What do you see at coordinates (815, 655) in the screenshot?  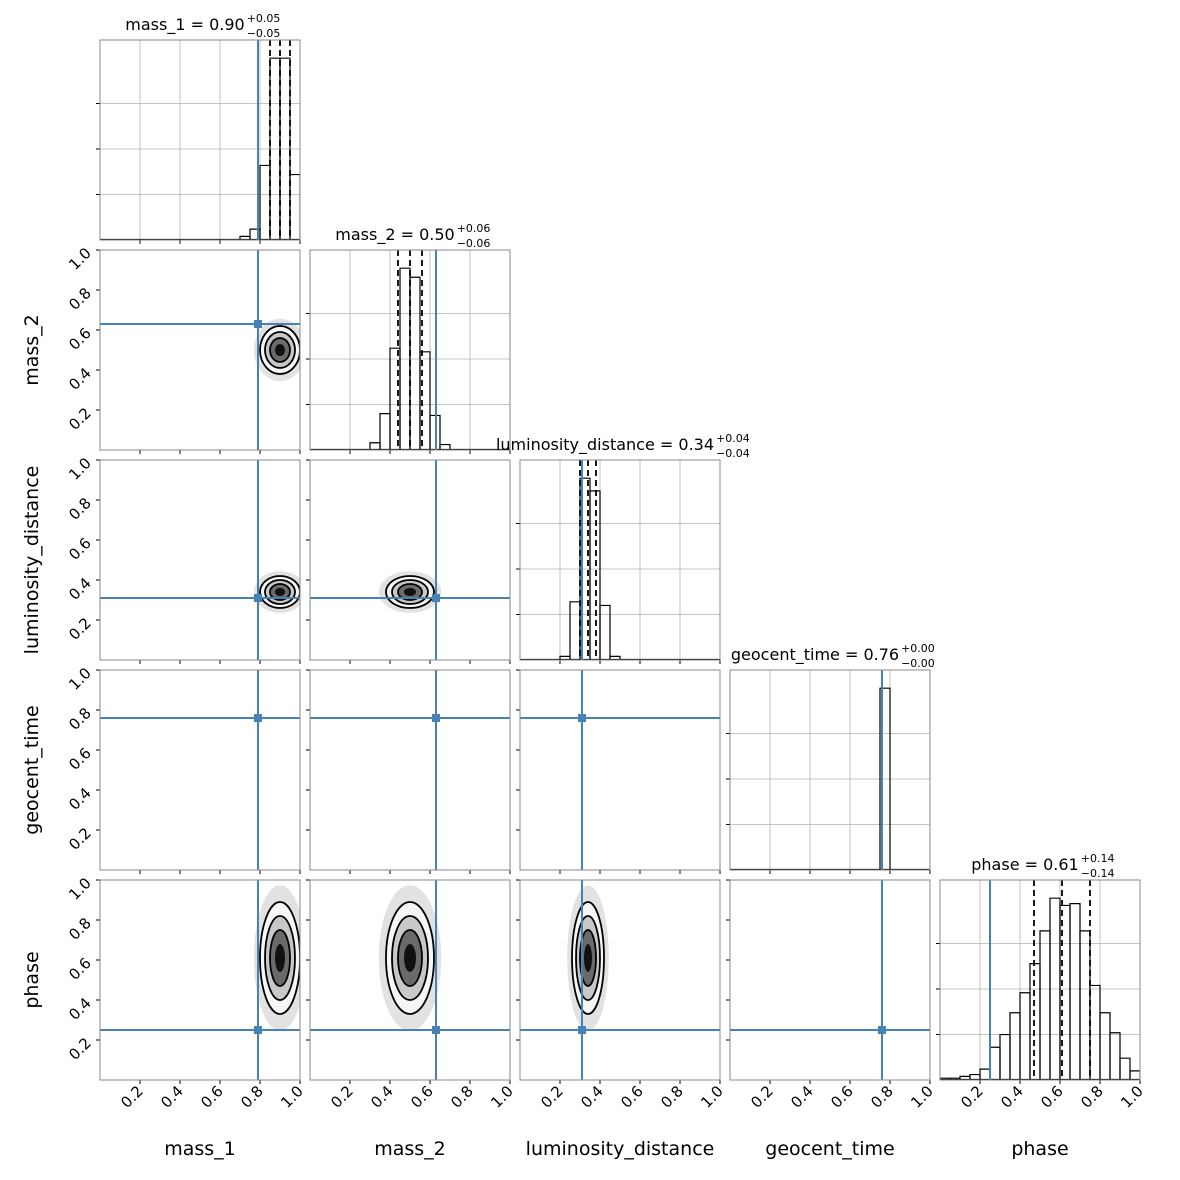 I see `panel-title: geocent_time = 0.76` at bounding box center [815, 655].